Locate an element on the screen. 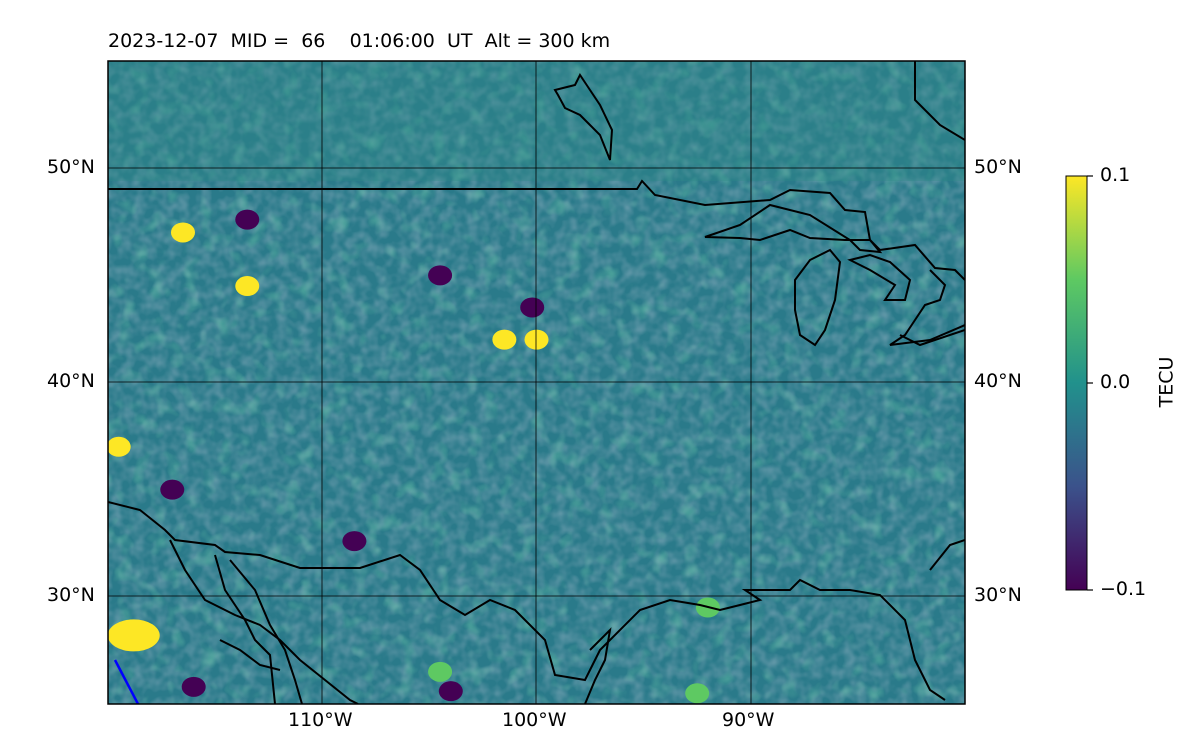 This screenshot has height=750, width=1200. colorbar-tick-zero: 0.0 is located at coordinates (1115, 382).